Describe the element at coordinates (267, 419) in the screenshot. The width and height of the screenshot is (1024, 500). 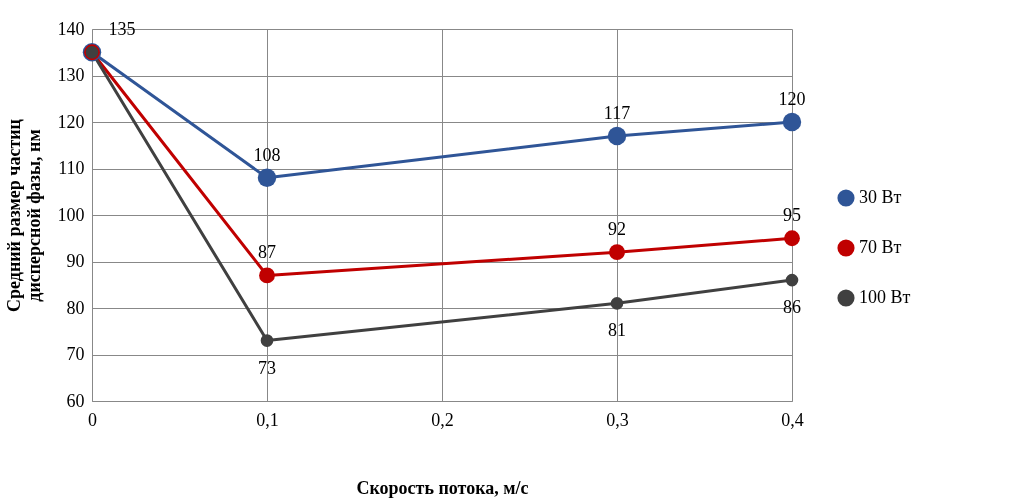
I see `x-tick-label: 0,1` at that location.